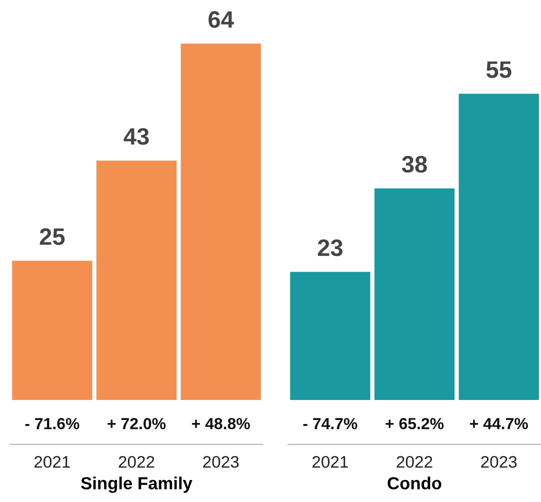 This screenshot has height=502, width=541. What do you see at coordinates (136, 136) in the screenshot?
I see `data-label: 43` at bounding box center [136, 136].